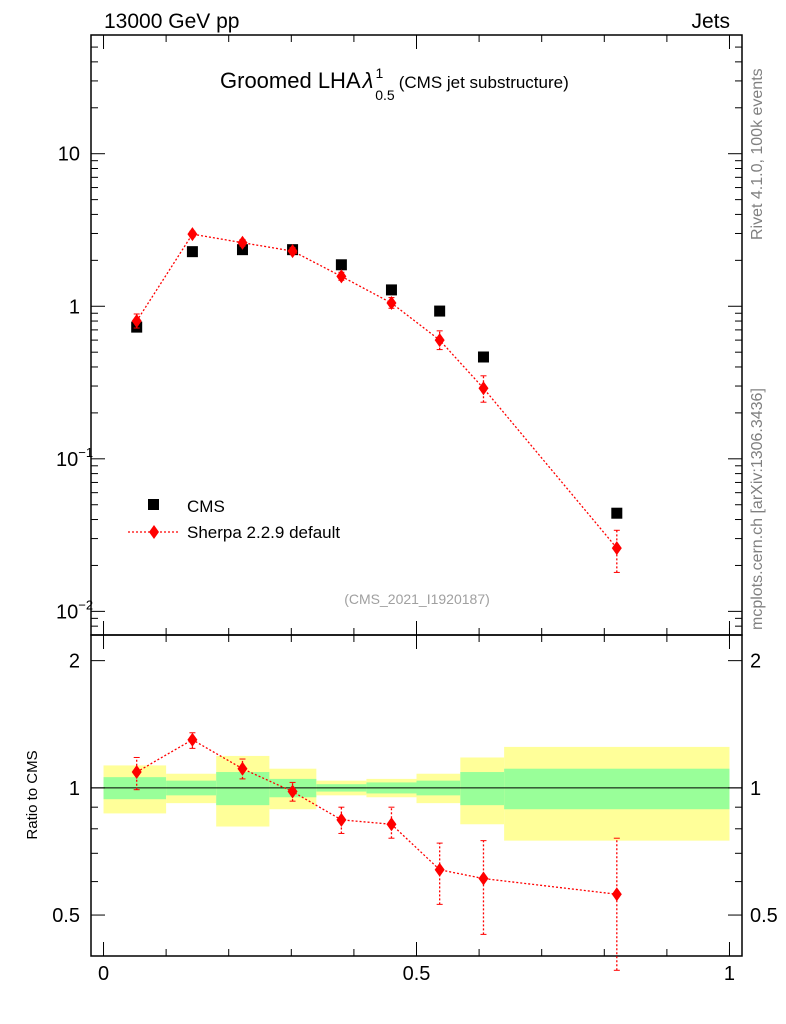  I want to click on y-tick-label: 1, so click(74, 307).